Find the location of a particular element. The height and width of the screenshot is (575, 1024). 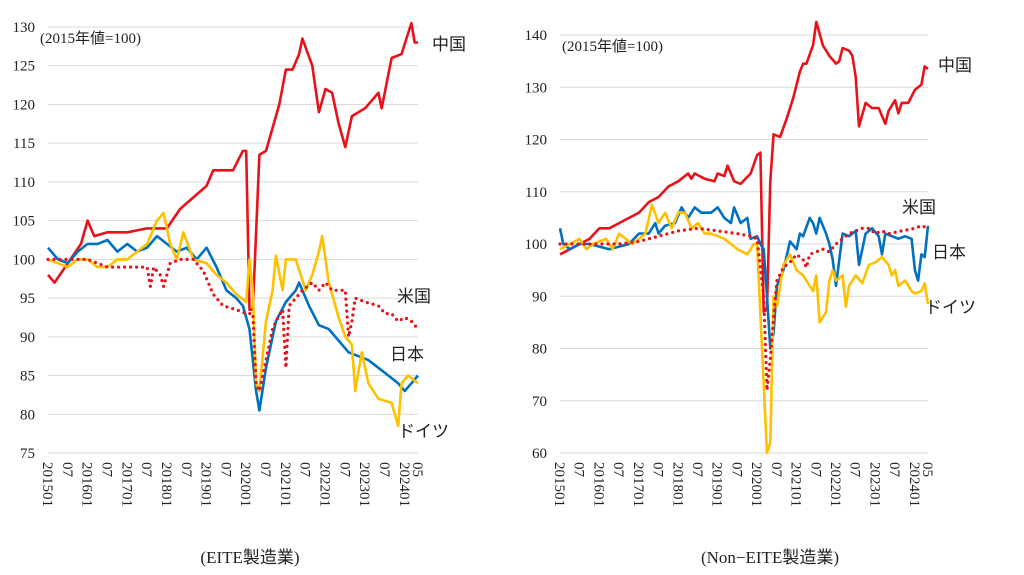

y-tick-label: 70 is located at coordinates (539, 402).